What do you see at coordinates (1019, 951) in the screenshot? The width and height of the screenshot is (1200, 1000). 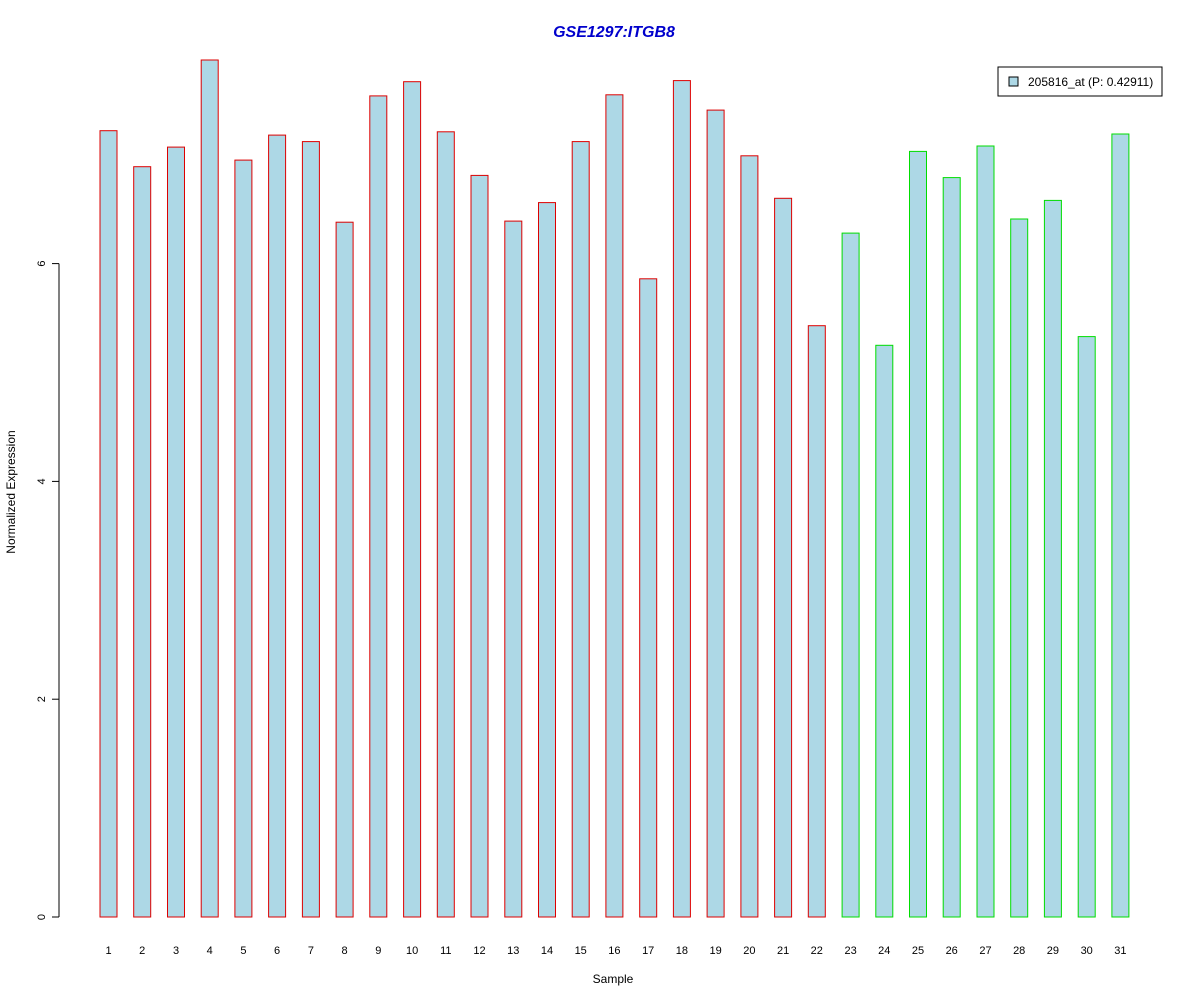 I see `x-tick-label: 28` at bounding box center [1019, 951].